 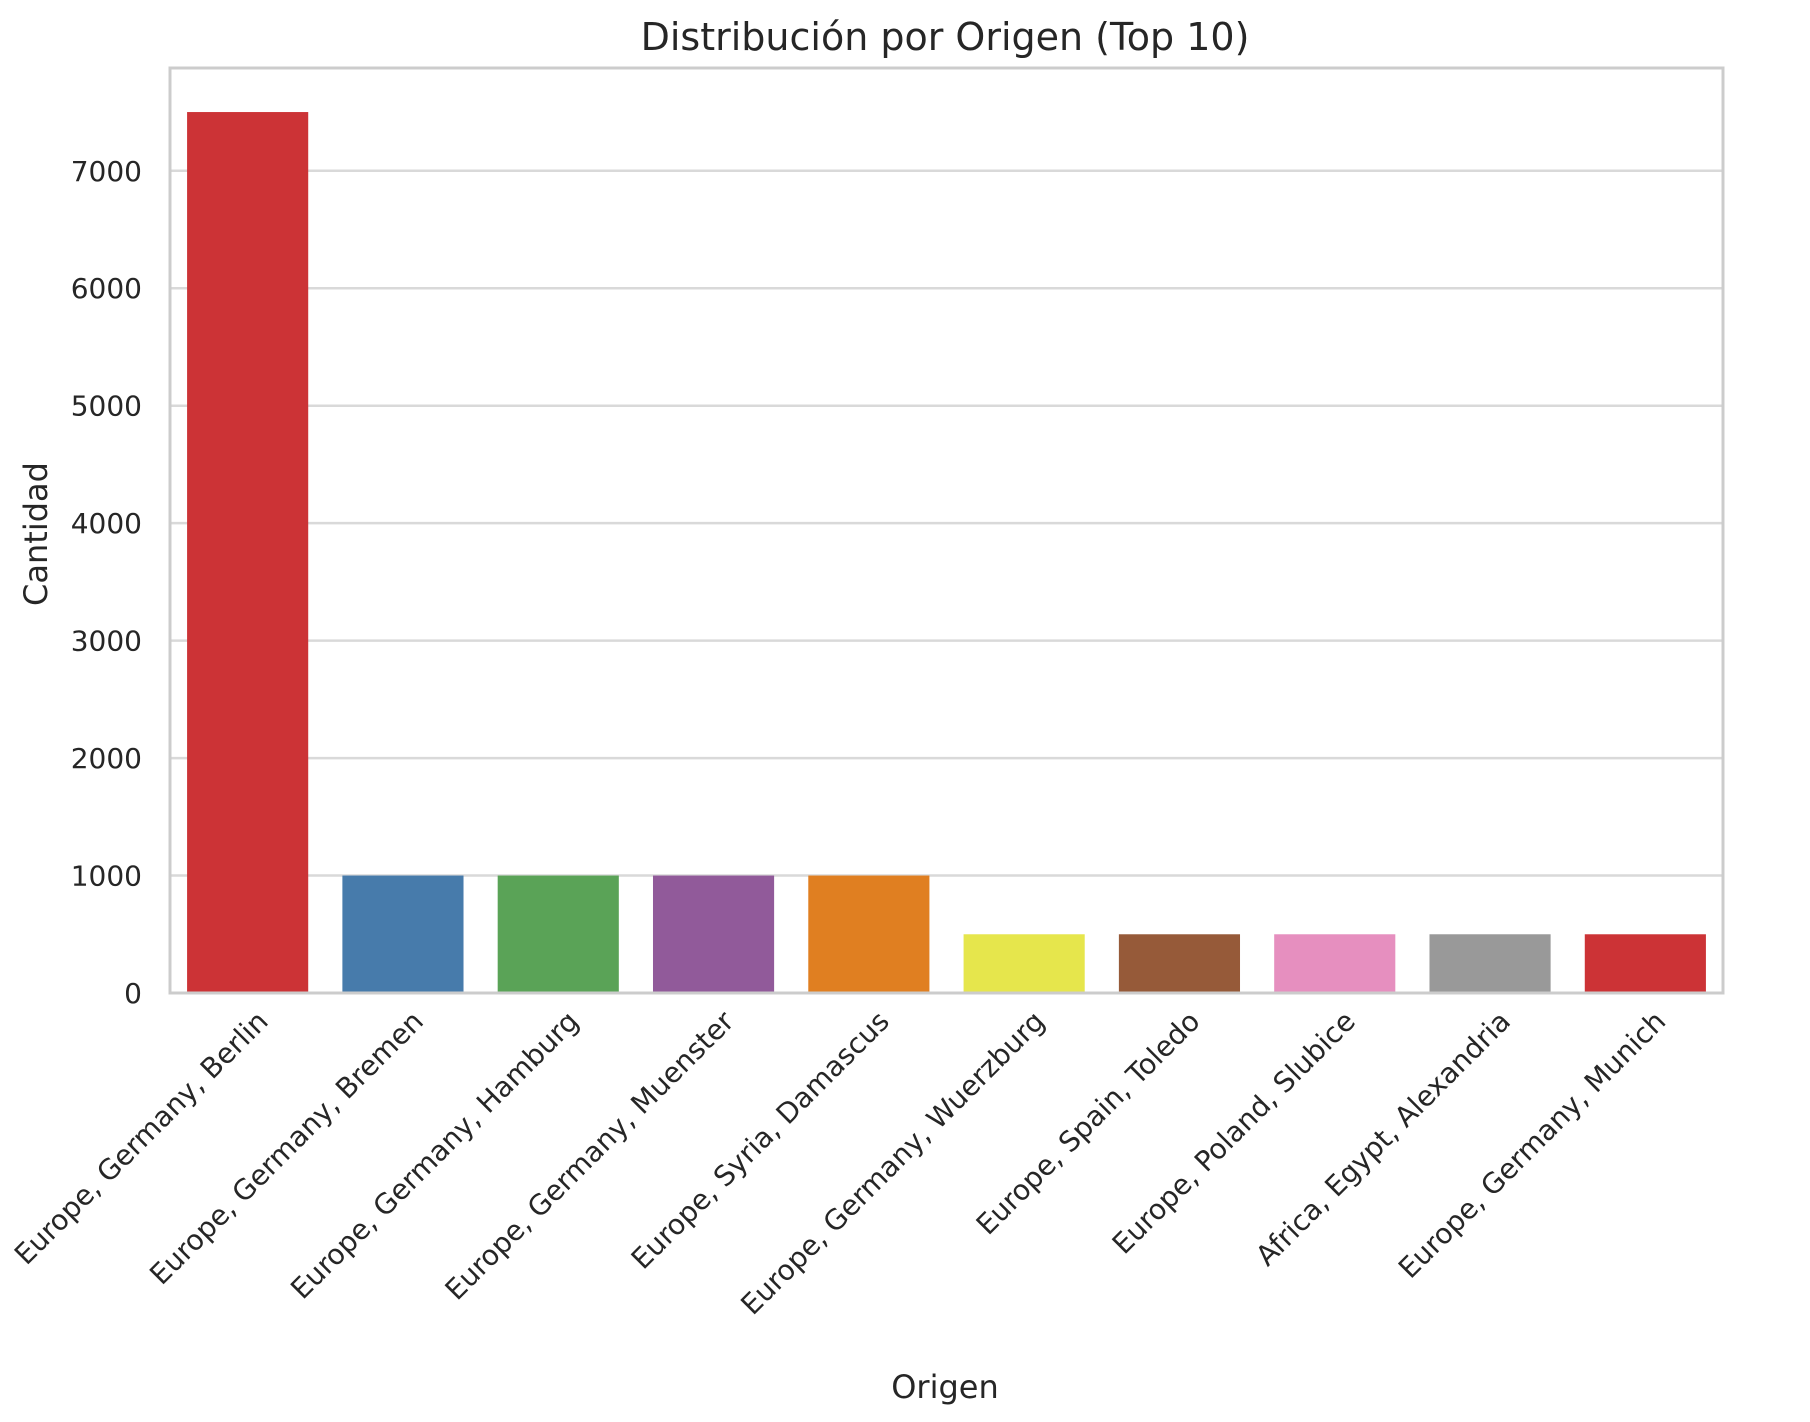 What do you see at coordinates (945, 1387) in the screenshot?
I see `x-axis-label: Origen` at bounding box center [945, 1387].